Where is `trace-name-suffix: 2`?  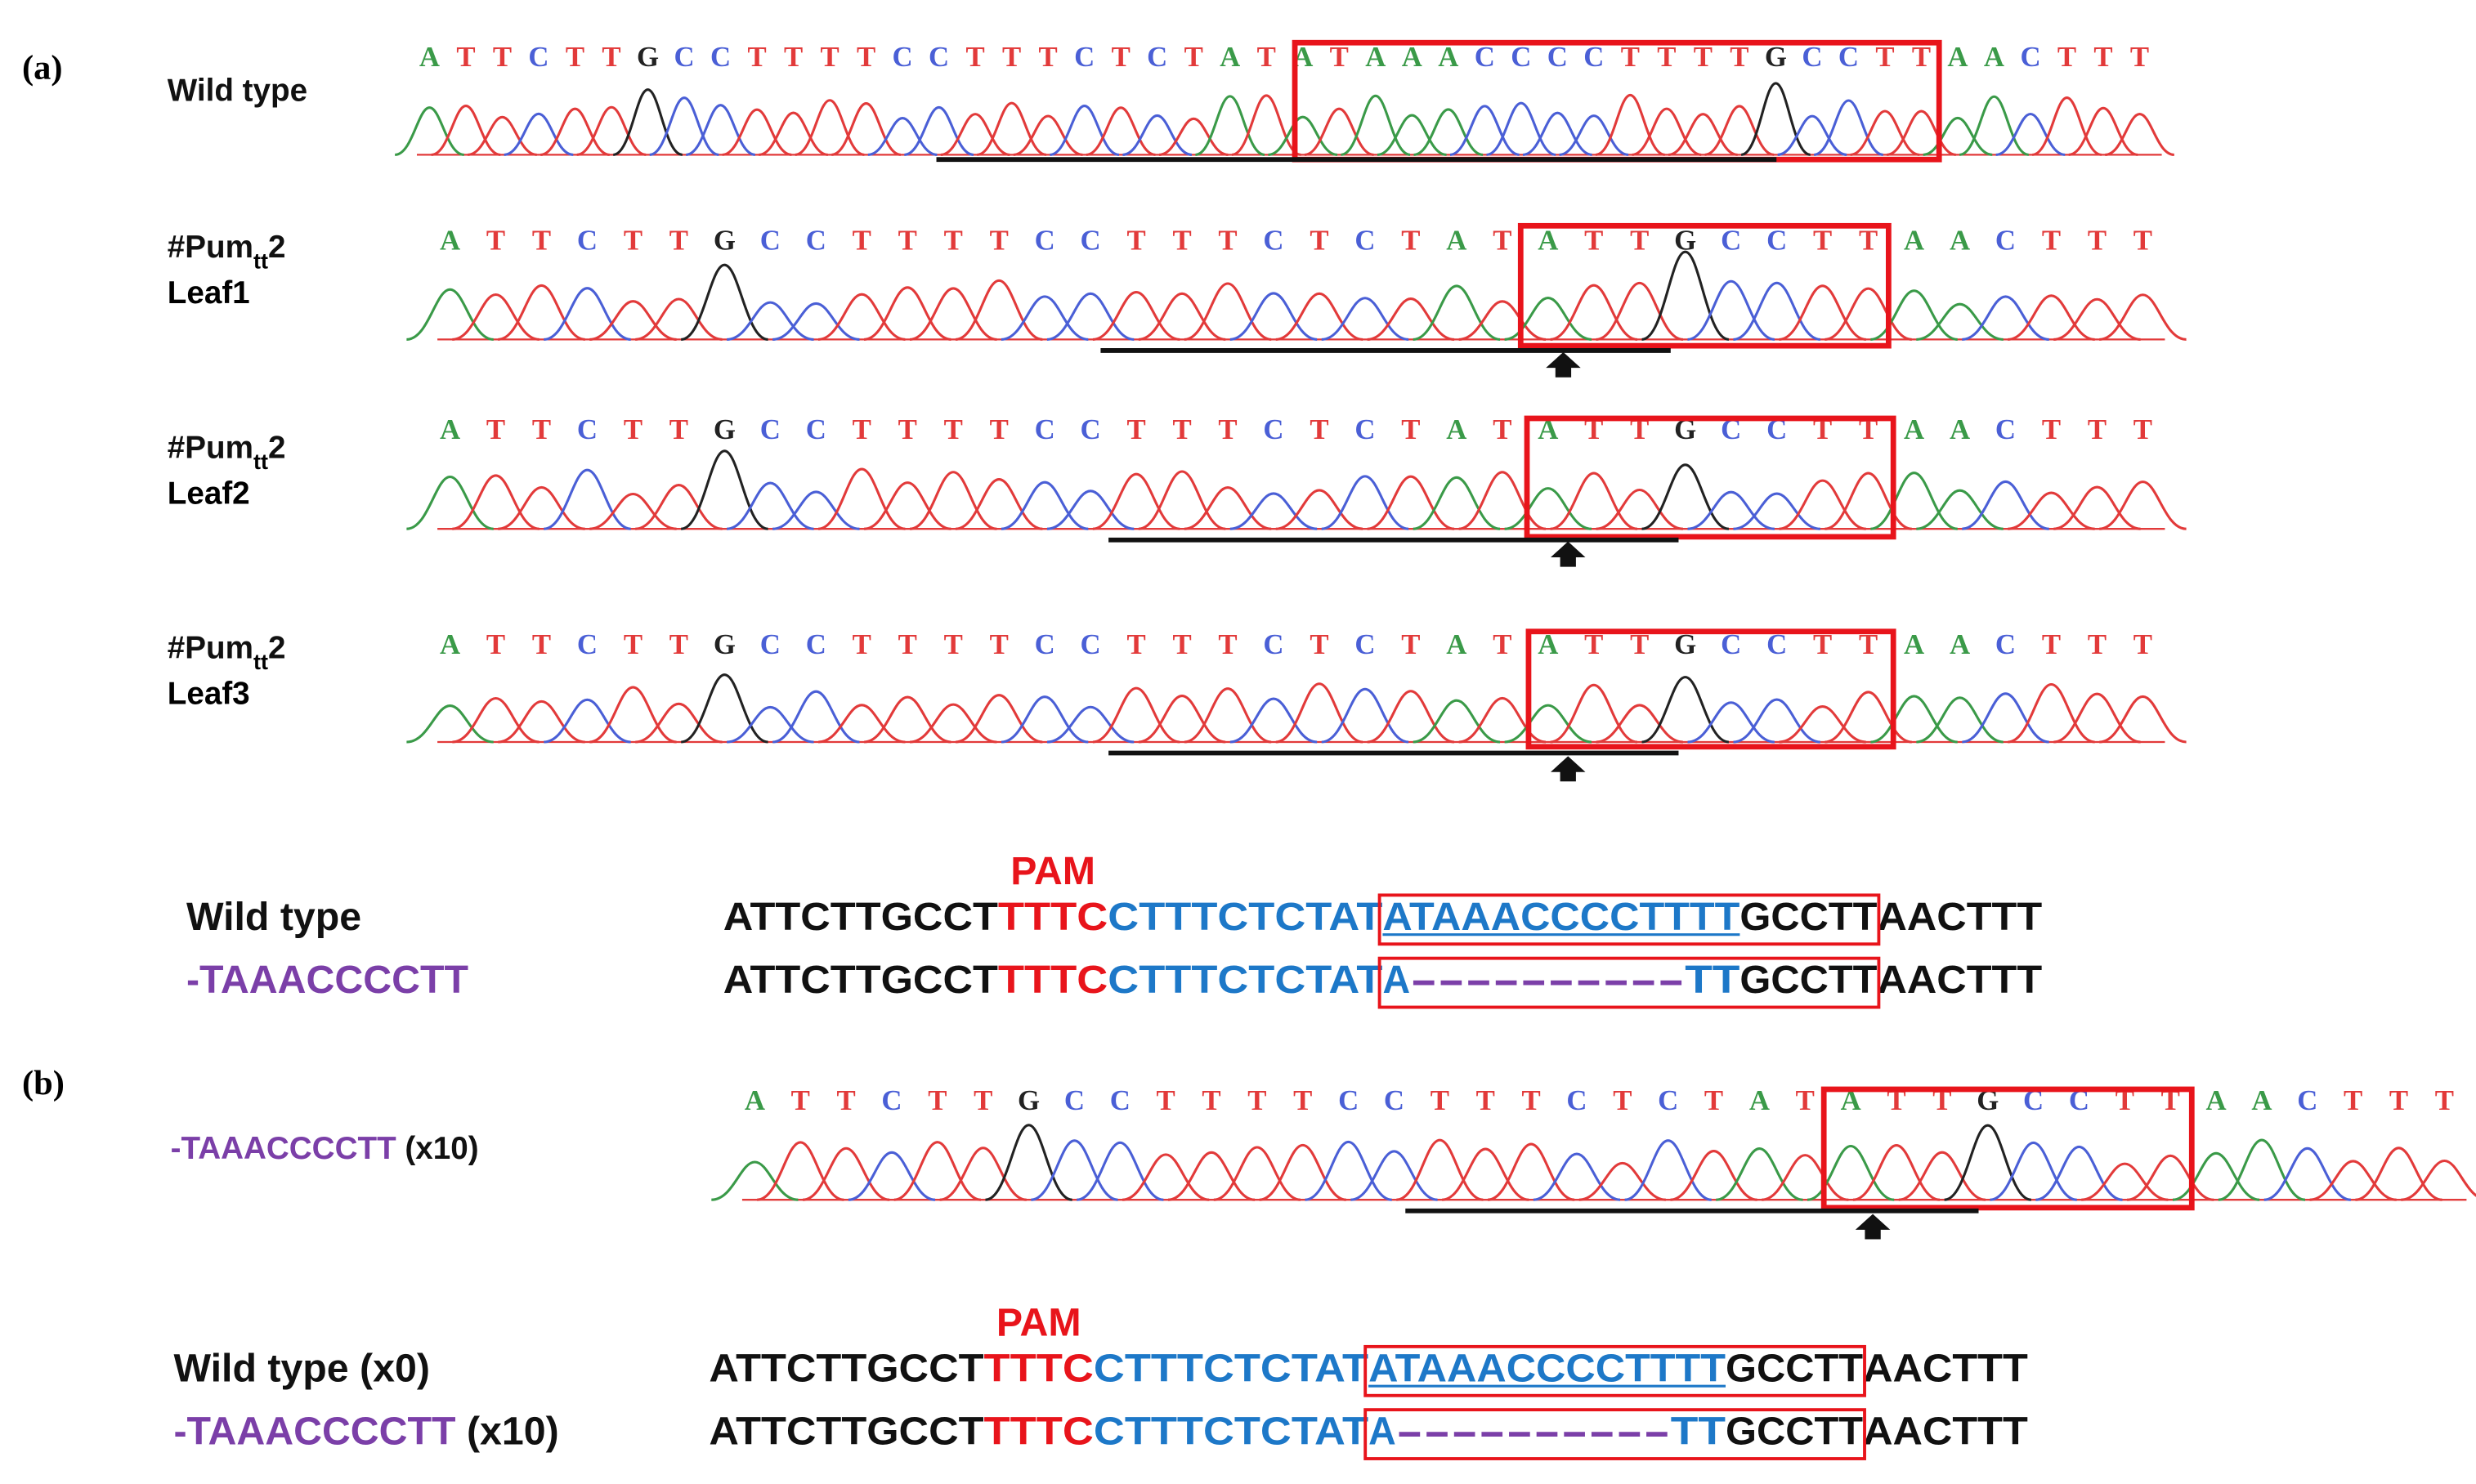
trace-name-suffix: 2 is located at coordinates (276, 648).